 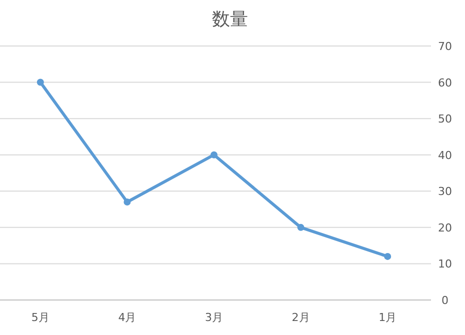 I want to click on x-tick-label: 1月, so click(x=387, y=317).